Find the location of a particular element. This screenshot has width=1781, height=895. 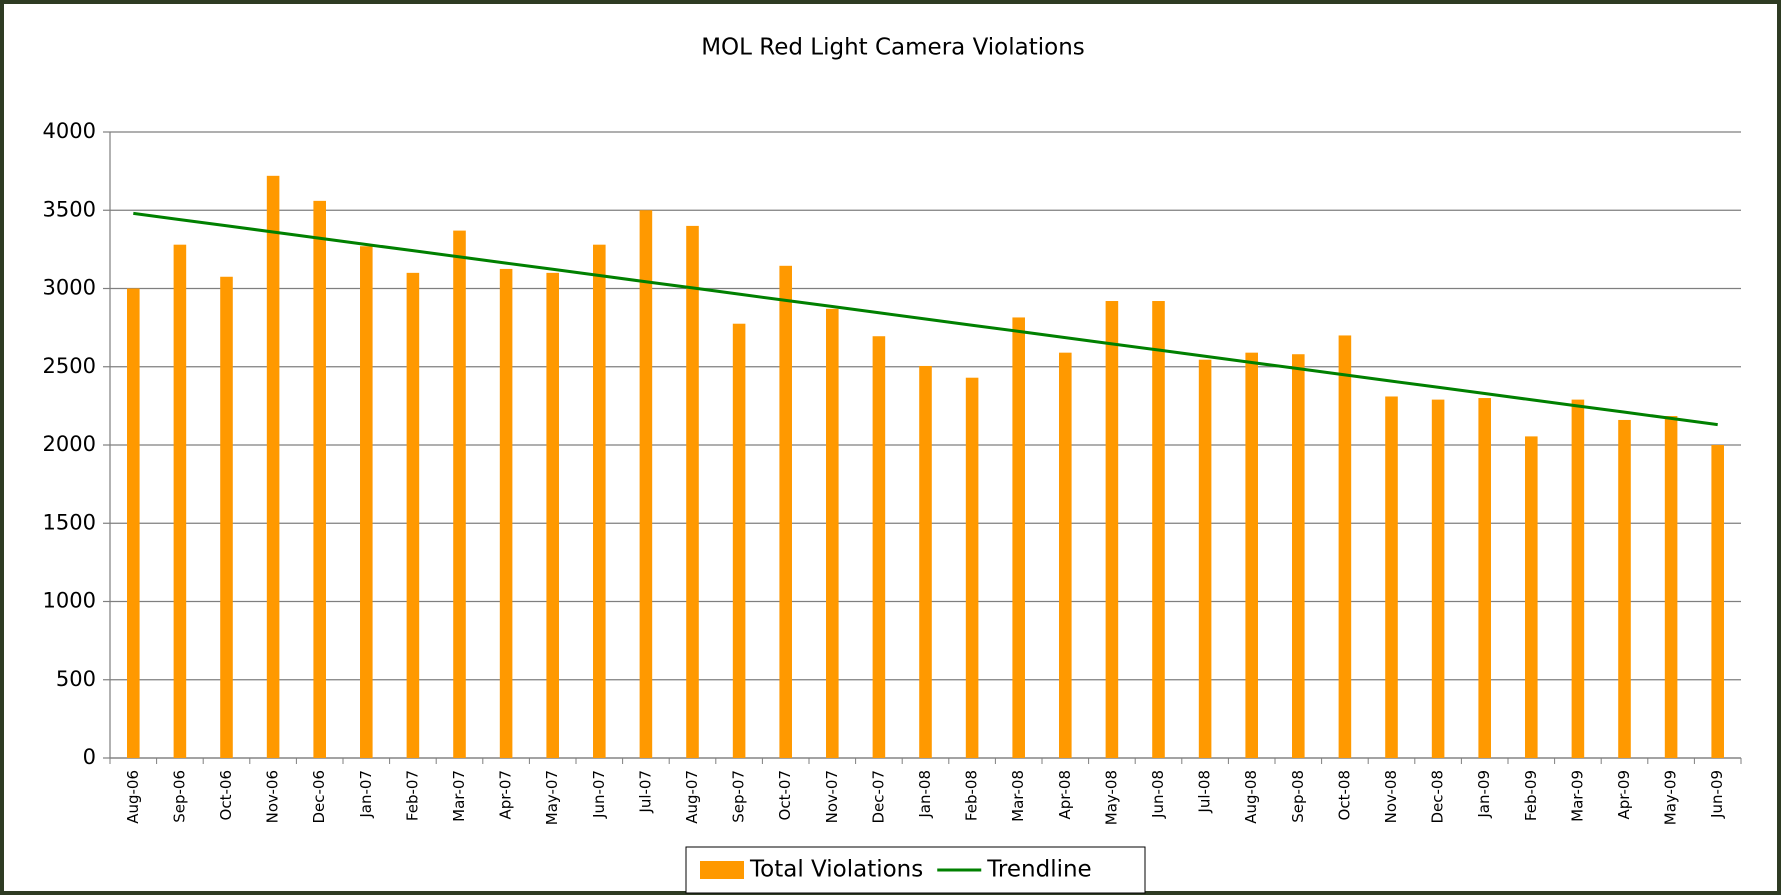

x-tick-label: May-09 is located at coordinates (1671, 797).